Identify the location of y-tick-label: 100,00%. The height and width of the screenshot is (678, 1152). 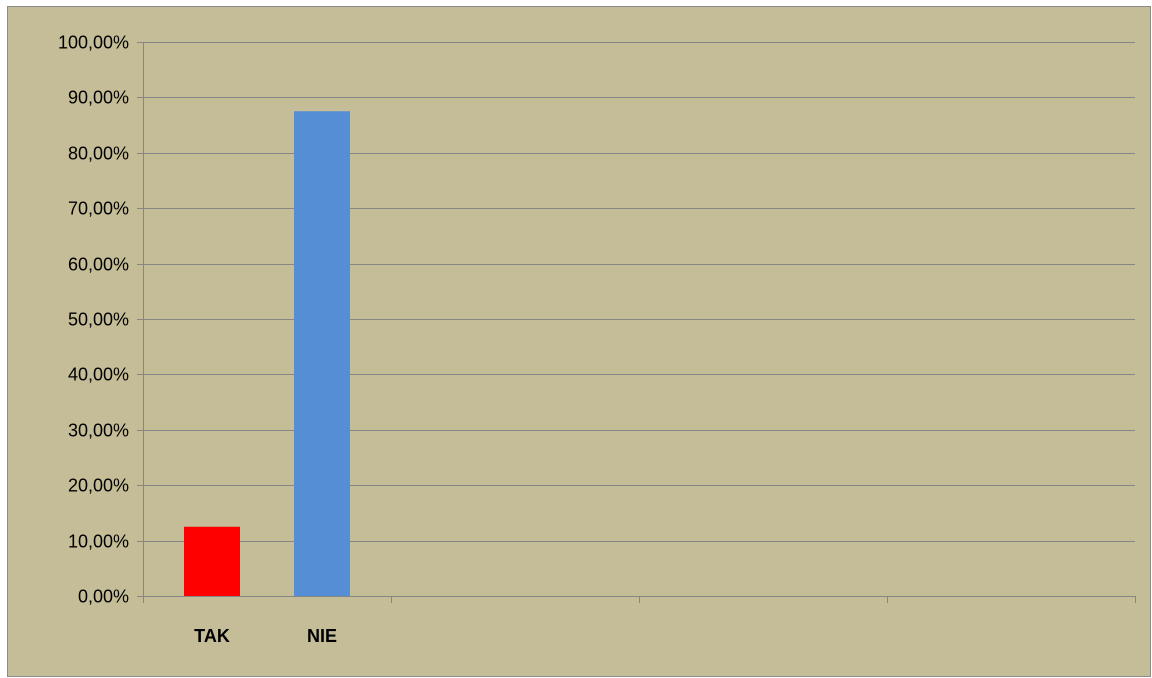
(93, 43).